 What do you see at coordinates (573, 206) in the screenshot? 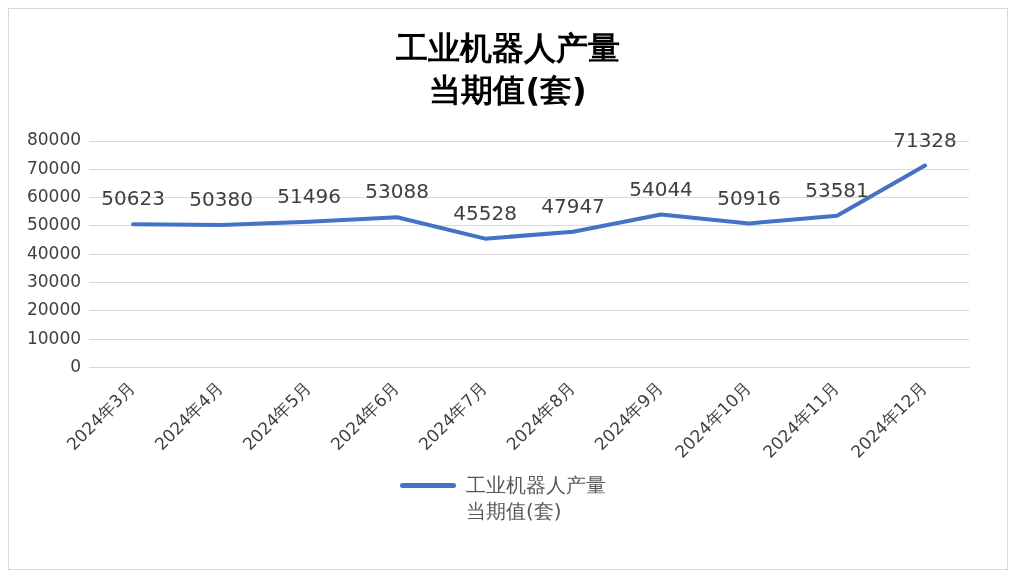
I see `data-label: 47947` at bounding box center [573, 206].